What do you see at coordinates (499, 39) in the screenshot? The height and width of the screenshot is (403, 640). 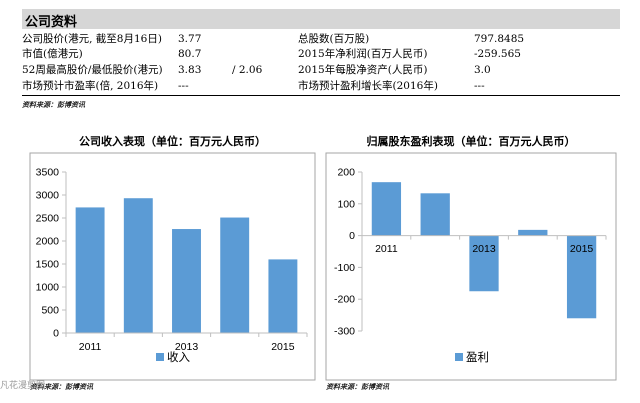 I see `info-value-shares: 797.8485` at bounding box center [499, 39].